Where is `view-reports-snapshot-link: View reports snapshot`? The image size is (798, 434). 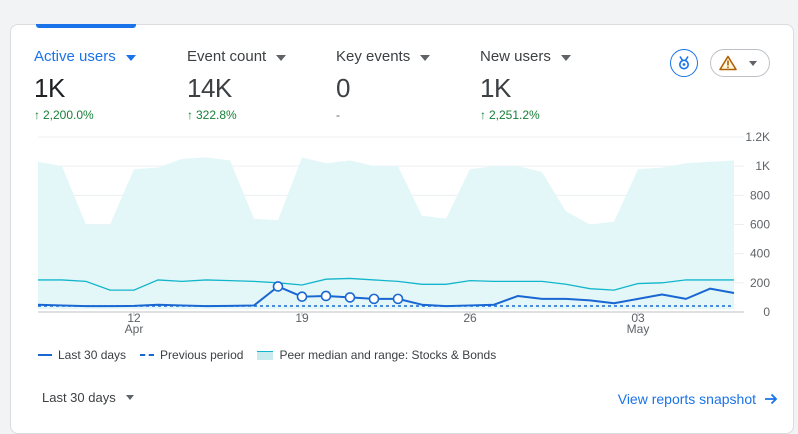
view-reports-snapshot-link: View reports snapshot is located at coordinates (698, 399).